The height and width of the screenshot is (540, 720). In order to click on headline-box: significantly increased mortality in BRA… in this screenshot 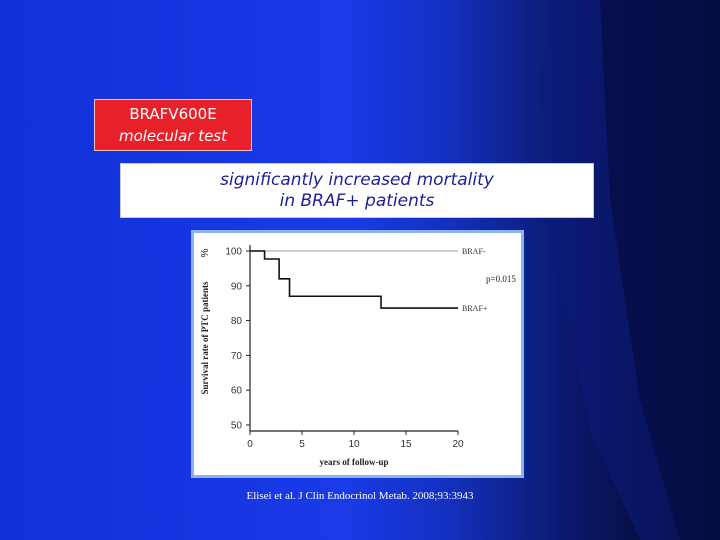, I will do `click(357, 190)`.